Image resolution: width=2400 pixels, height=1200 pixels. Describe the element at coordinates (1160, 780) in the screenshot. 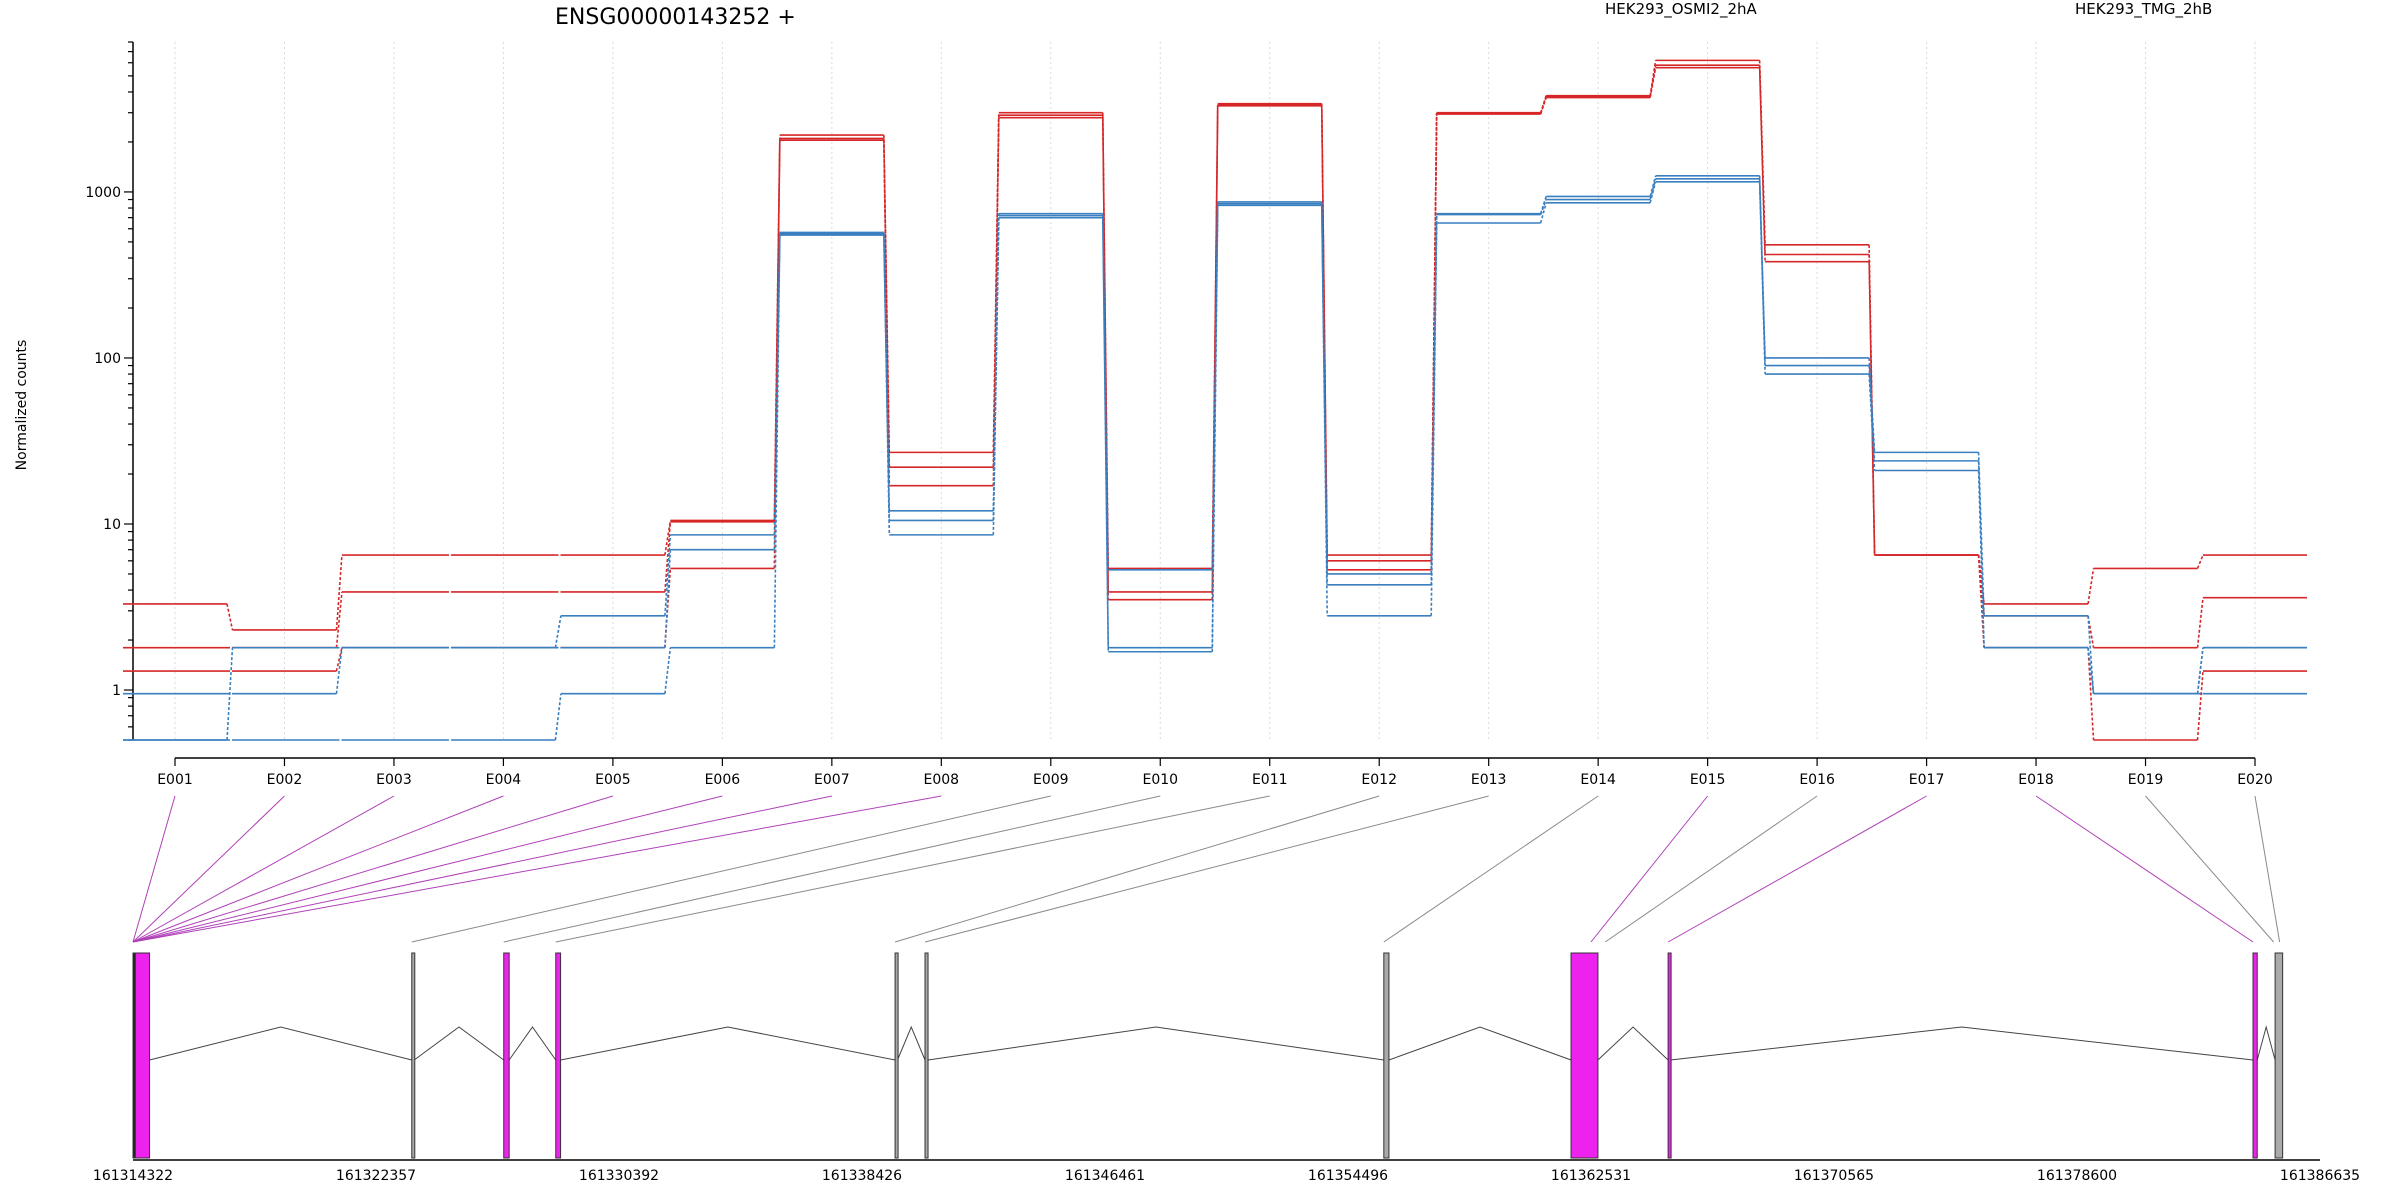

I see `x-tick-label: E010` at that location.